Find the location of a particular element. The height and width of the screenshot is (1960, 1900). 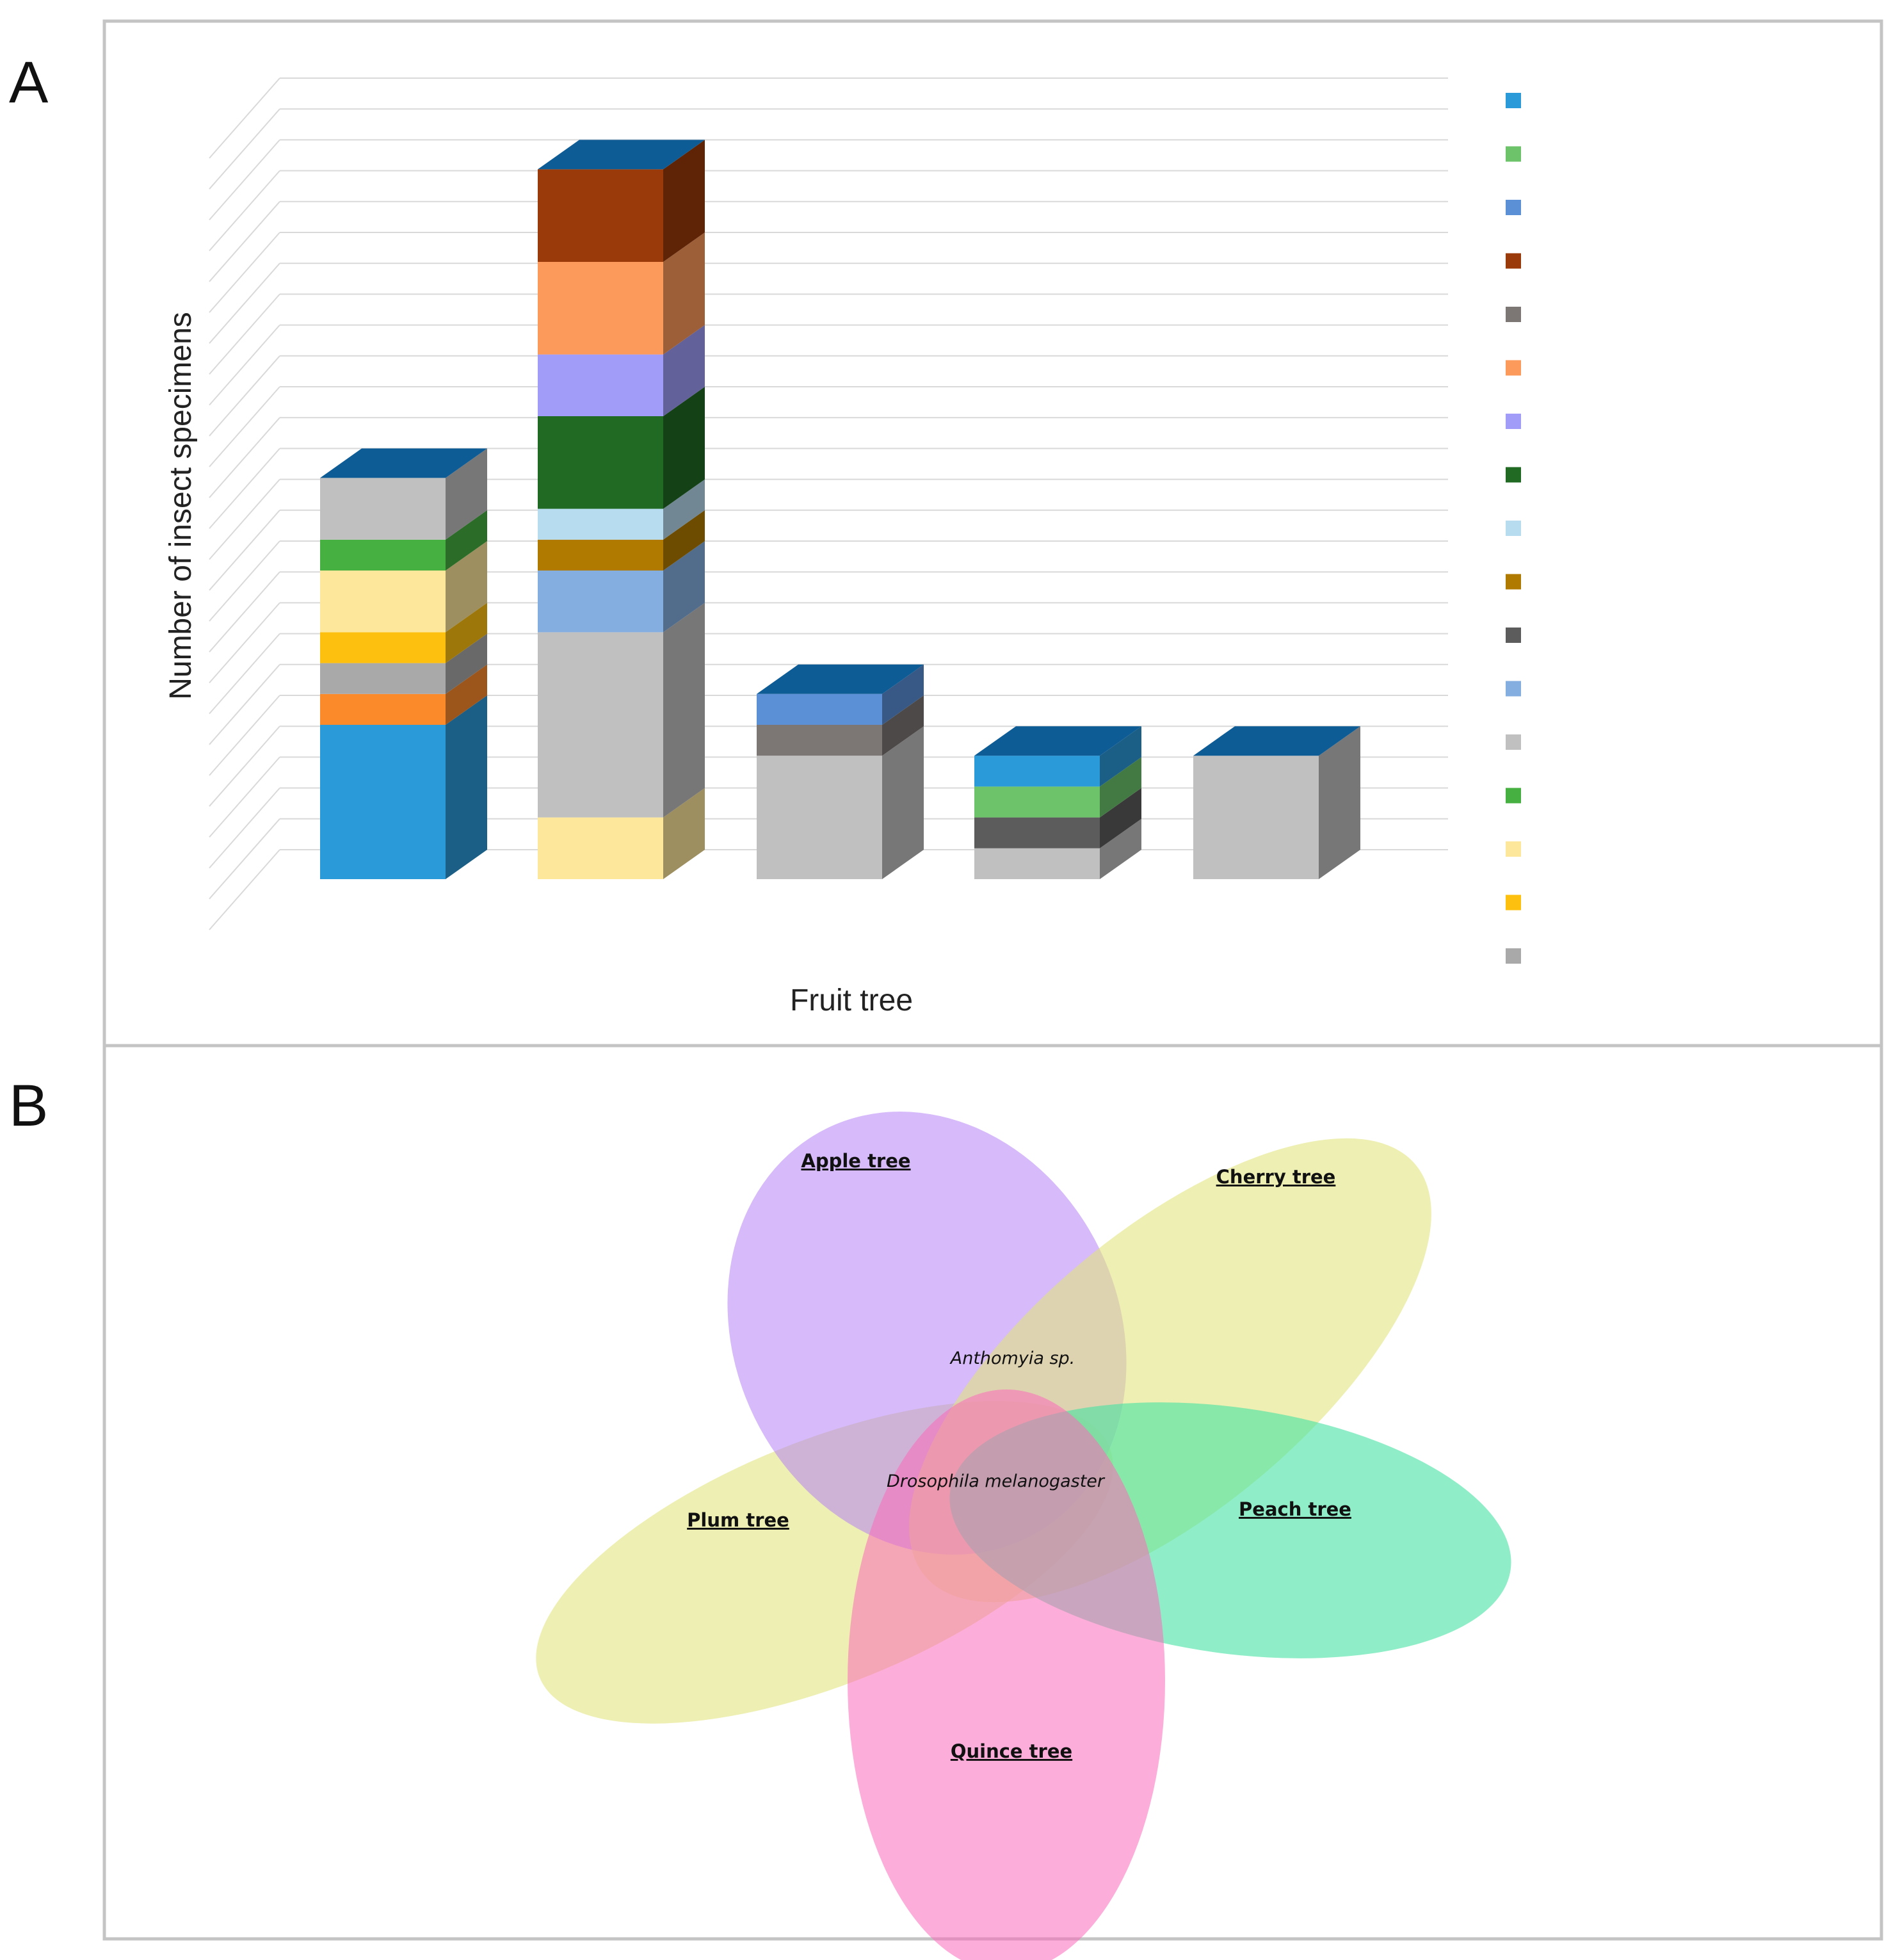

bar-stack-apple is located at coordinates (403, 663).